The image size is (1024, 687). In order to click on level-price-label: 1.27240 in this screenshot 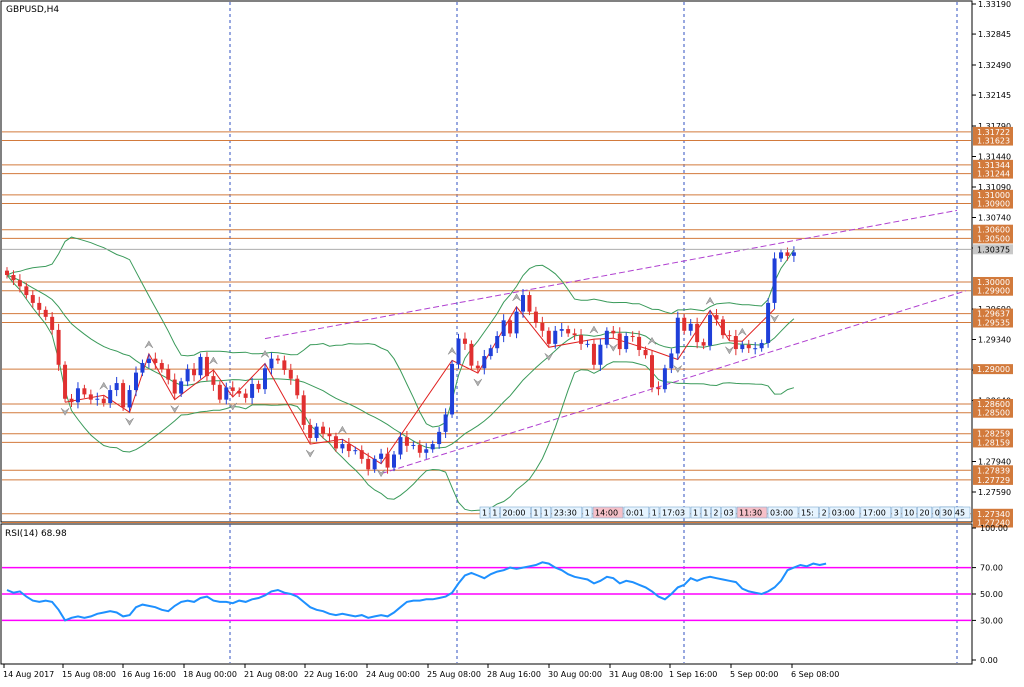, I will do `click(993, 523)`.